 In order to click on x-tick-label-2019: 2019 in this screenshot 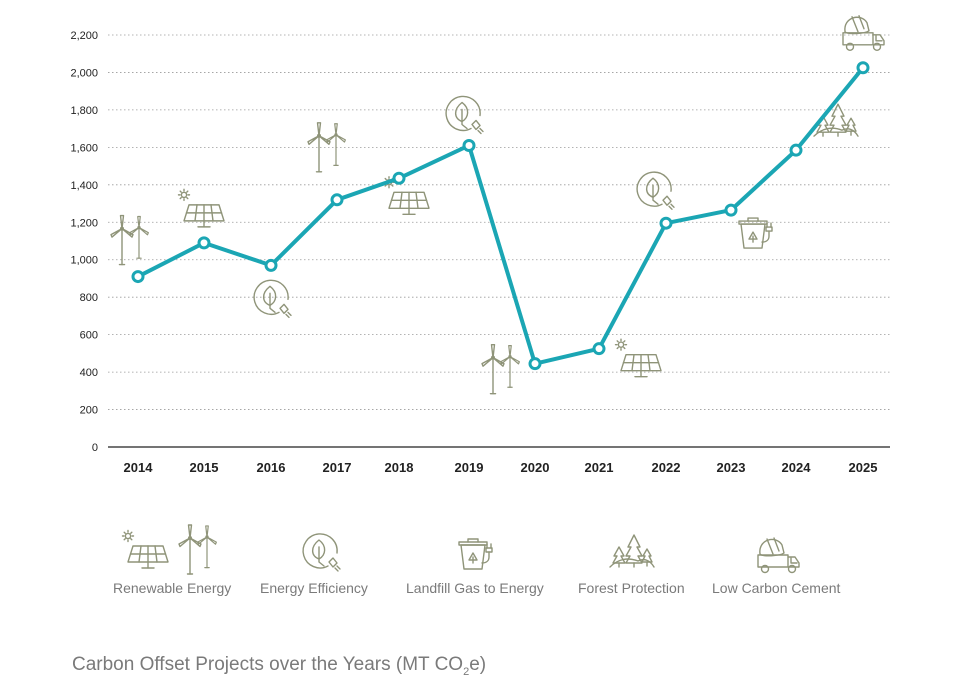, I will do `click(469, 467)`.